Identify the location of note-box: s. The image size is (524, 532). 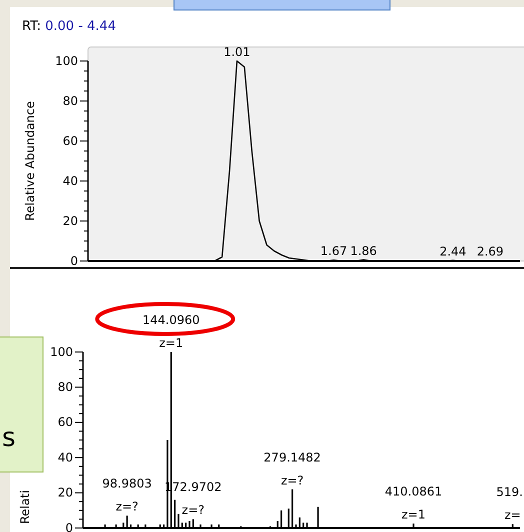
(22, 404).